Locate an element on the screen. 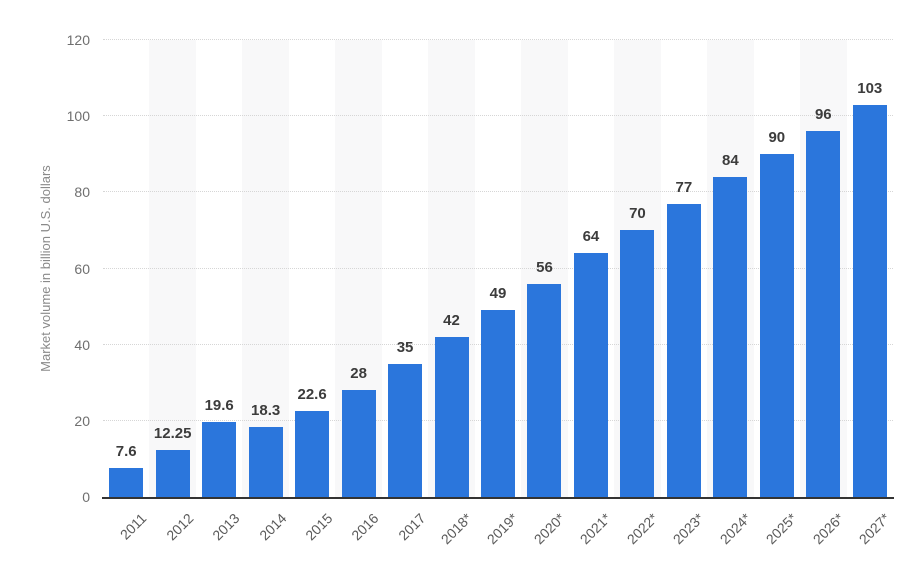  x-tick-label: 2018* is located at coordinates (456, 529).